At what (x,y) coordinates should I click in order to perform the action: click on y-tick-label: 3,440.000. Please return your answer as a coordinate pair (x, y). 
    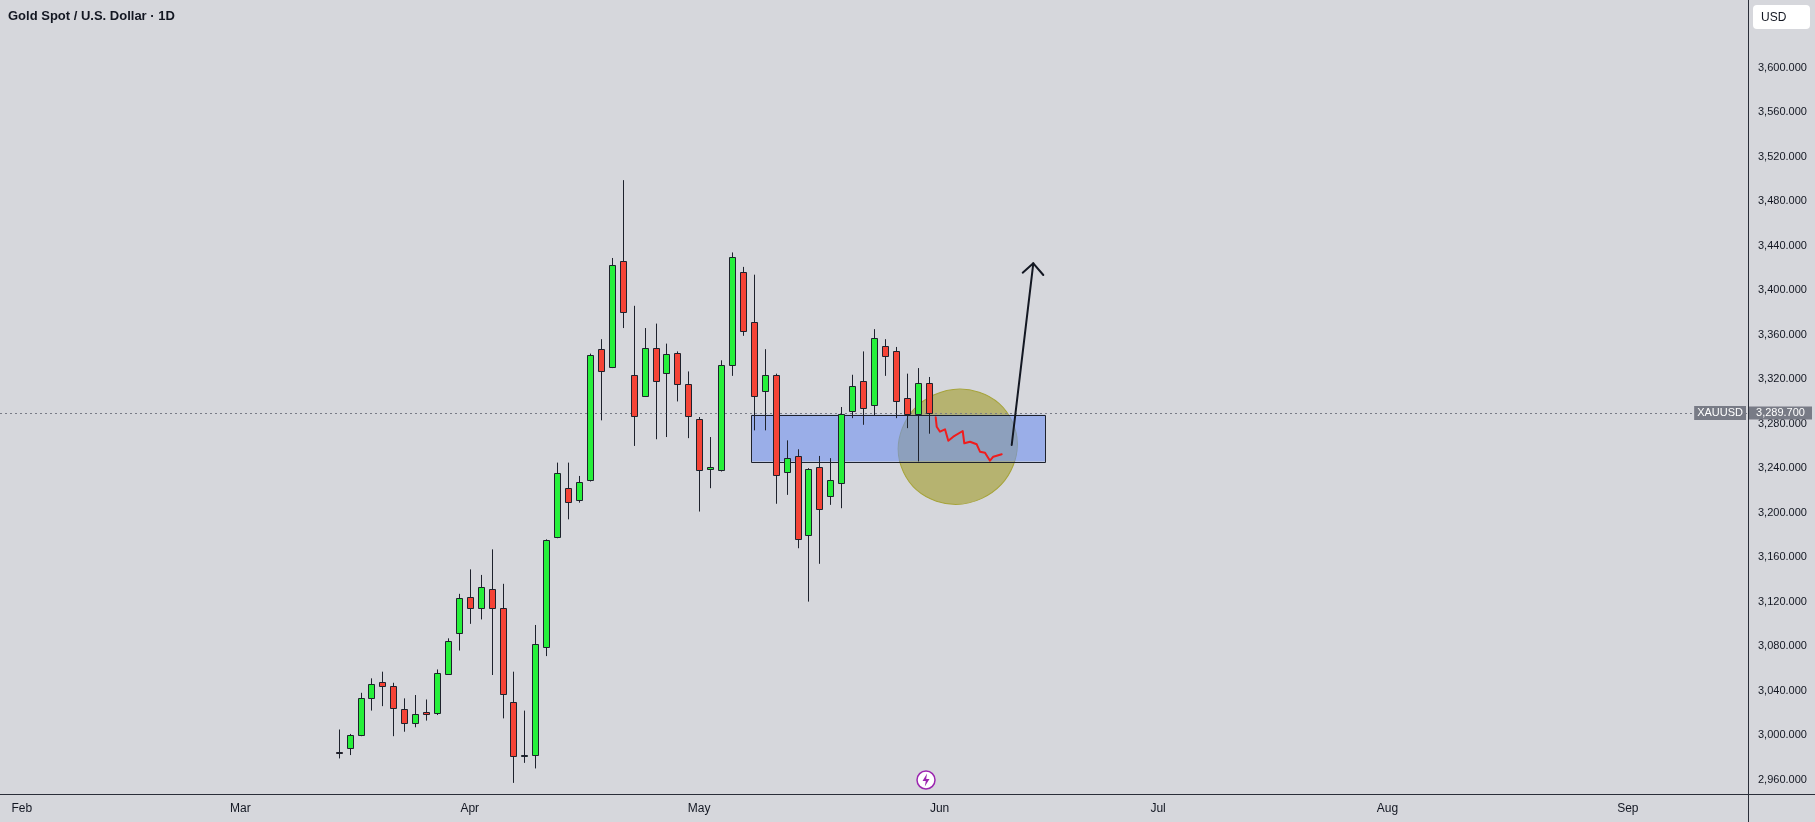
    Looking at the image, I should click on (1782, 244).